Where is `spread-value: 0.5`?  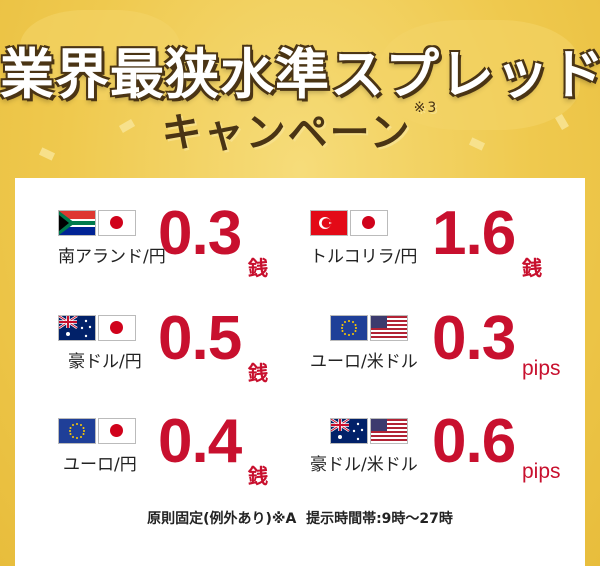 spread-value: 0.5 is located at coordinates (200, 338).